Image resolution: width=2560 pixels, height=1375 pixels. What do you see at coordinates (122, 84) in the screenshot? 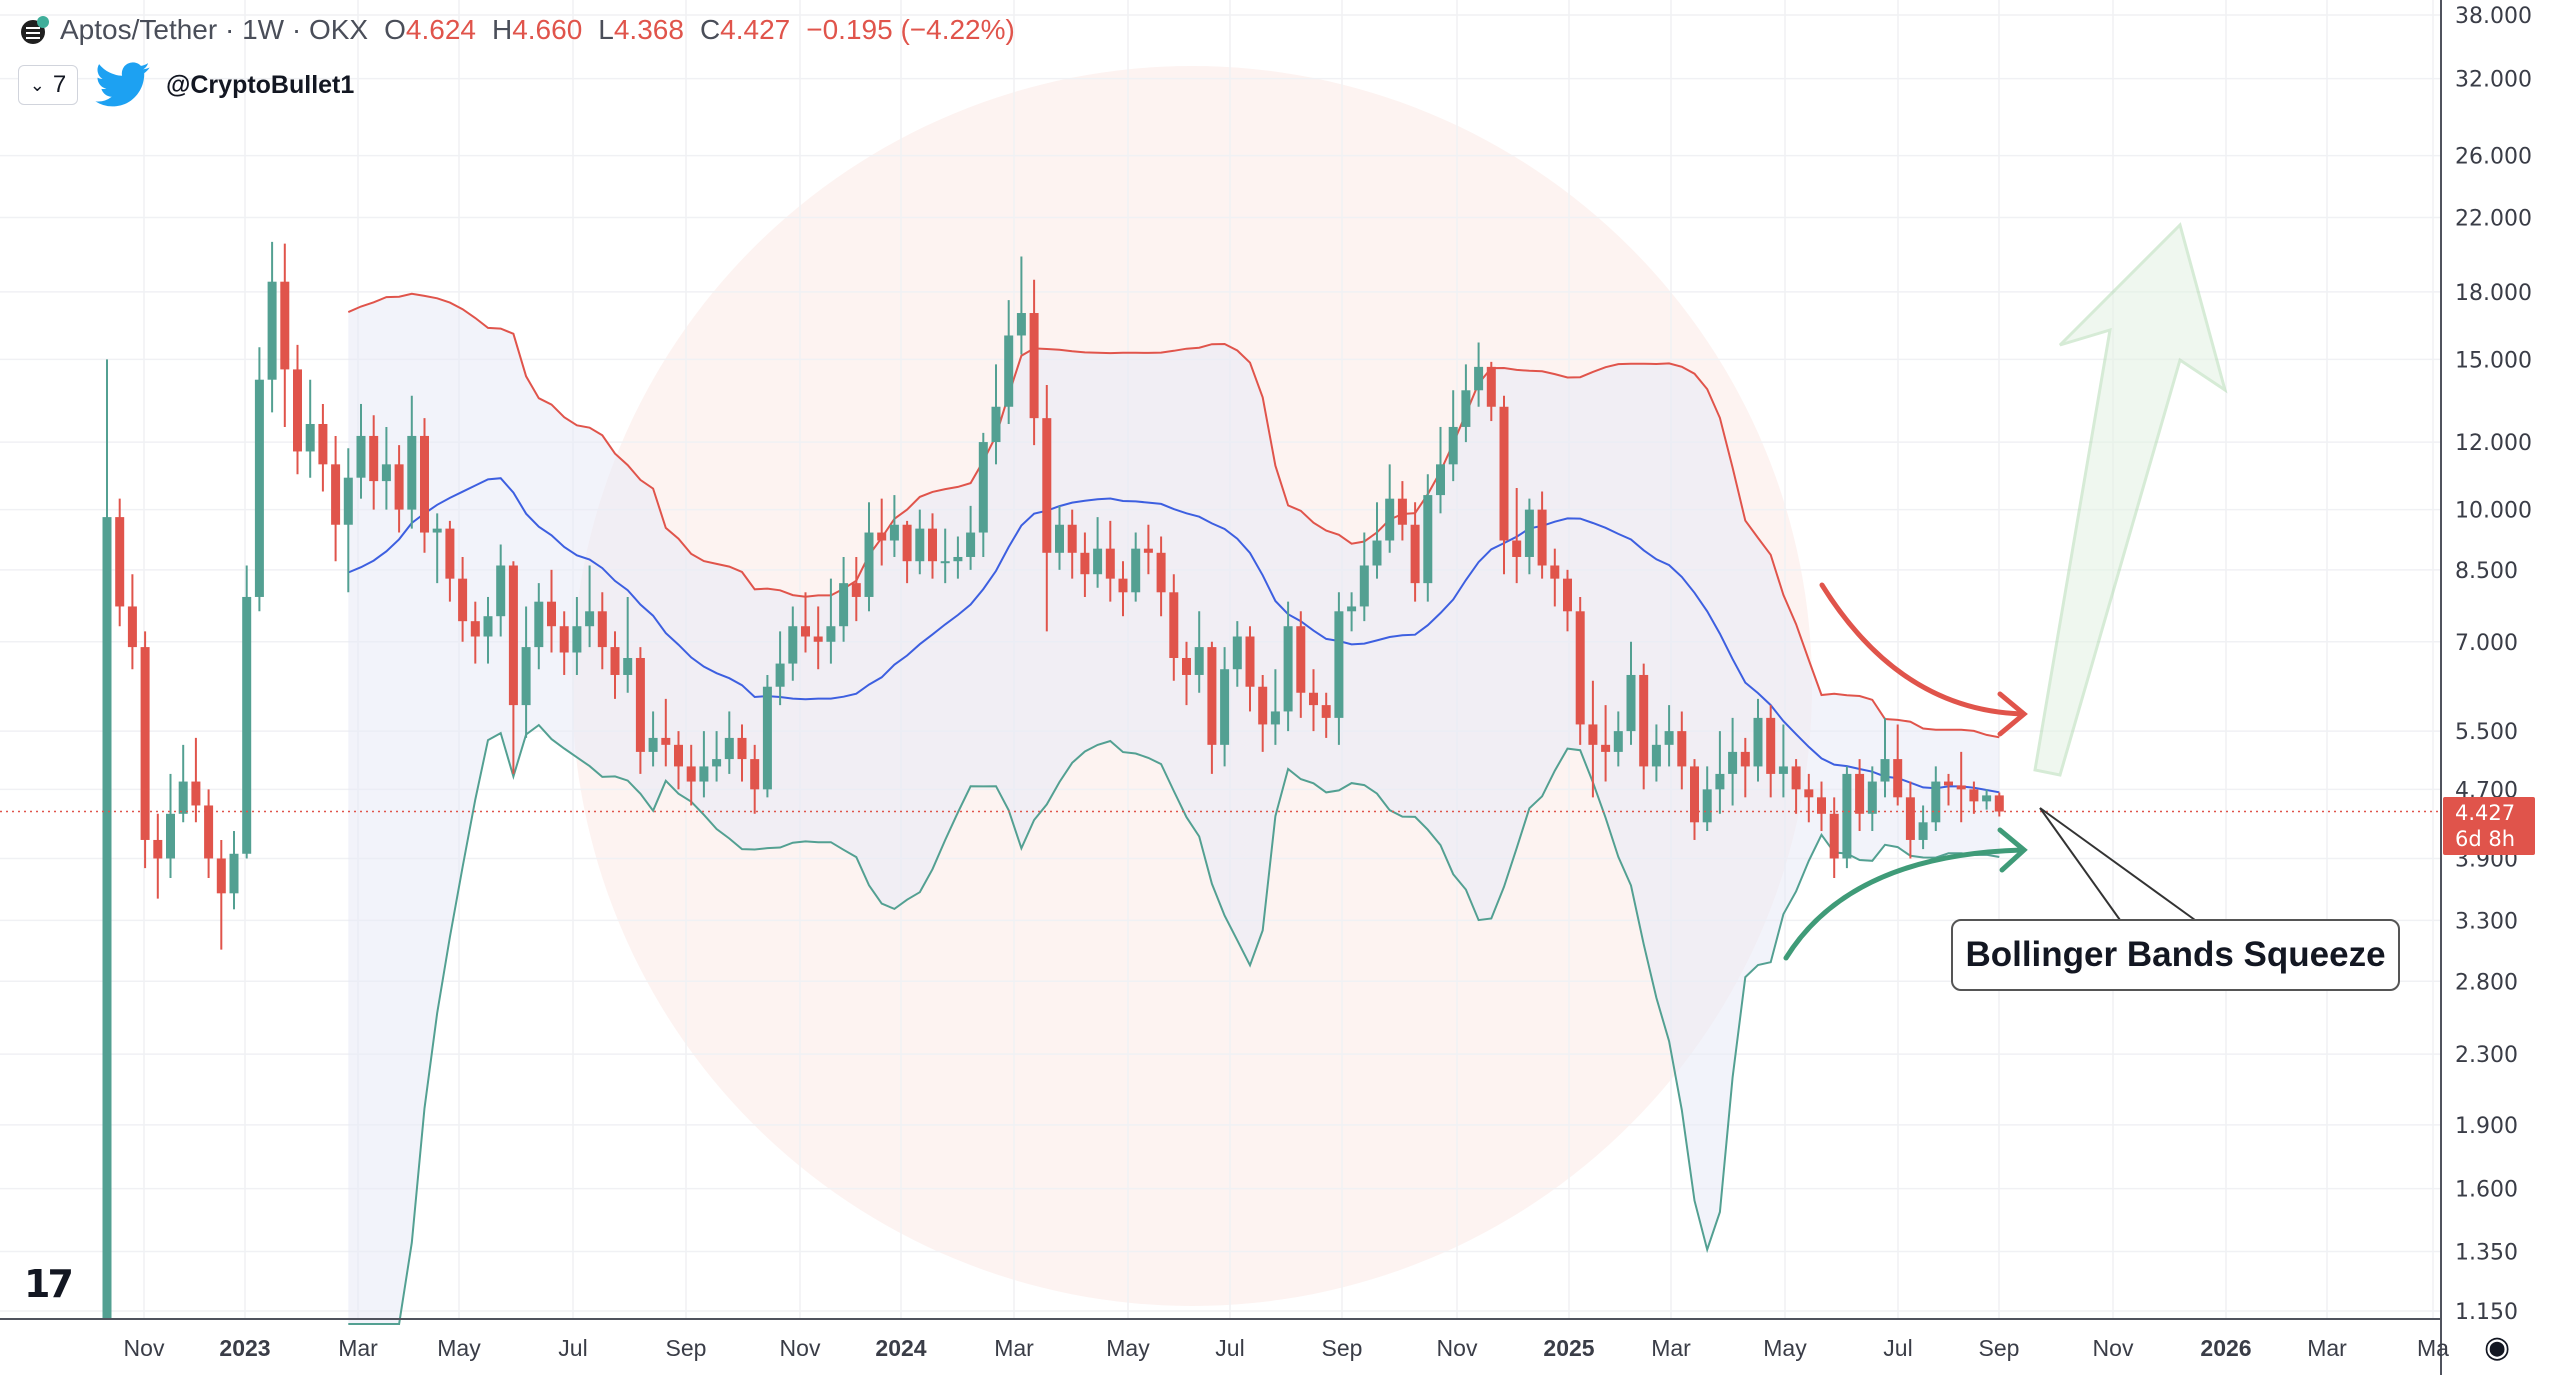
I see `twitter-bird-icon` at bounding box center [122, 84].